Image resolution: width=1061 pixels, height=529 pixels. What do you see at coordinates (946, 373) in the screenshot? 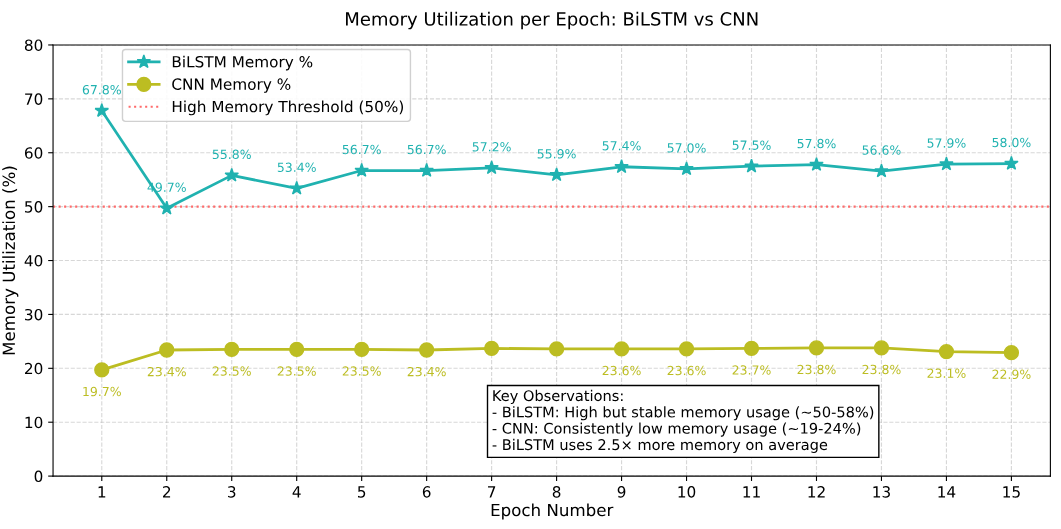
I see `data-label: 23.1%` at bounding box center [946, 373].